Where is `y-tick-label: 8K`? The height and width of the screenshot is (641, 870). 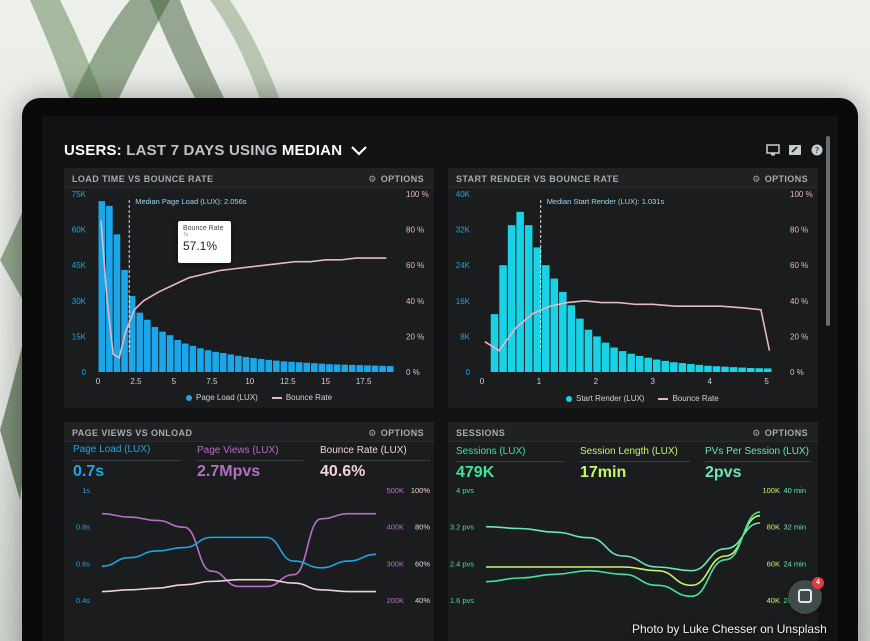 y-tick-label: 8K is located at coordinates (465, 336).